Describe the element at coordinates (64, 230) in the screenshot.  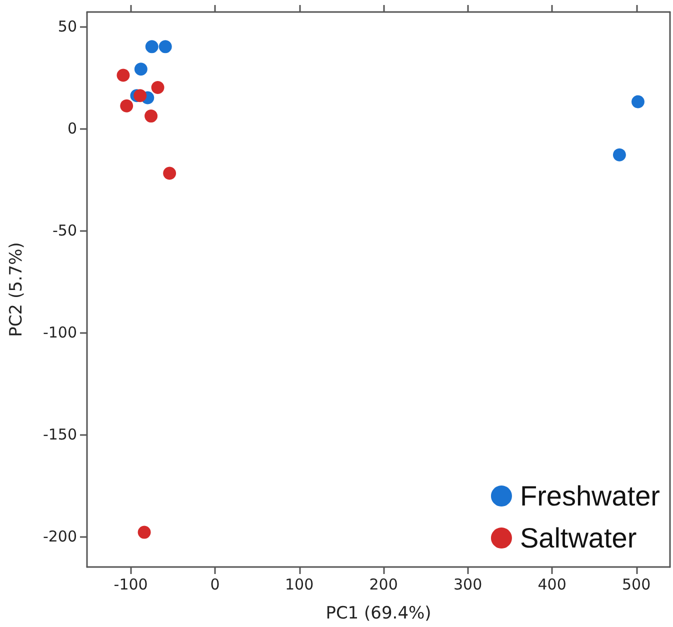
I see `y-tick-label: -50` at that location.